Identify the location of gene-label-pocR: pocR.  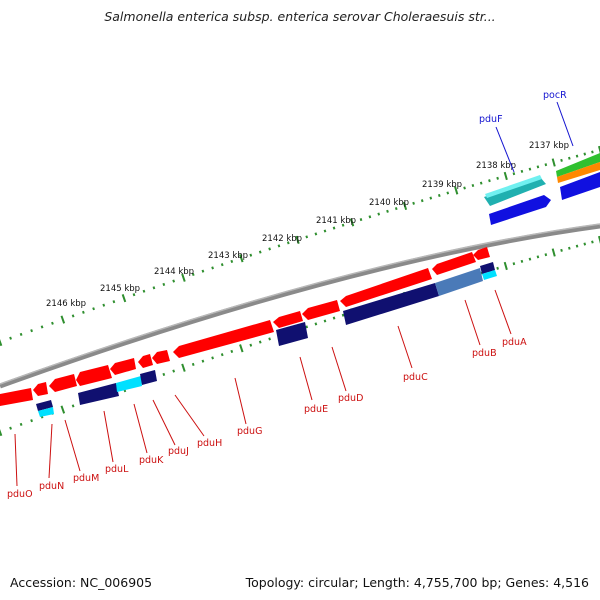
(555, 95).